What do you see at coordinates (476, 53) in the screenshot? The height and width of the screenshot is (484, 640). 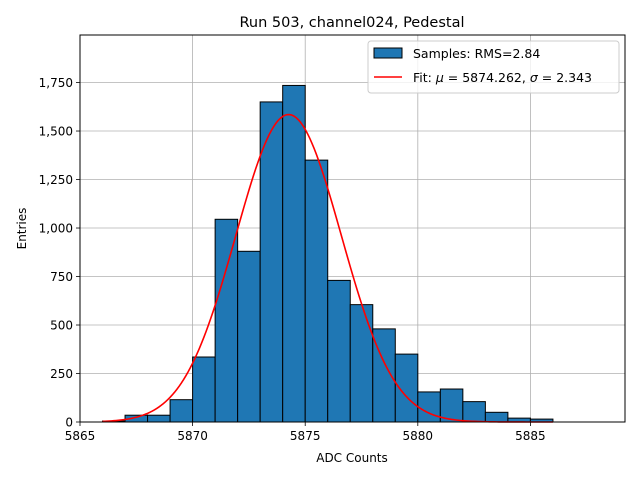 I see `legend-histogram-label: Samples: RMS=2.84` at bounding box center [476, 53].